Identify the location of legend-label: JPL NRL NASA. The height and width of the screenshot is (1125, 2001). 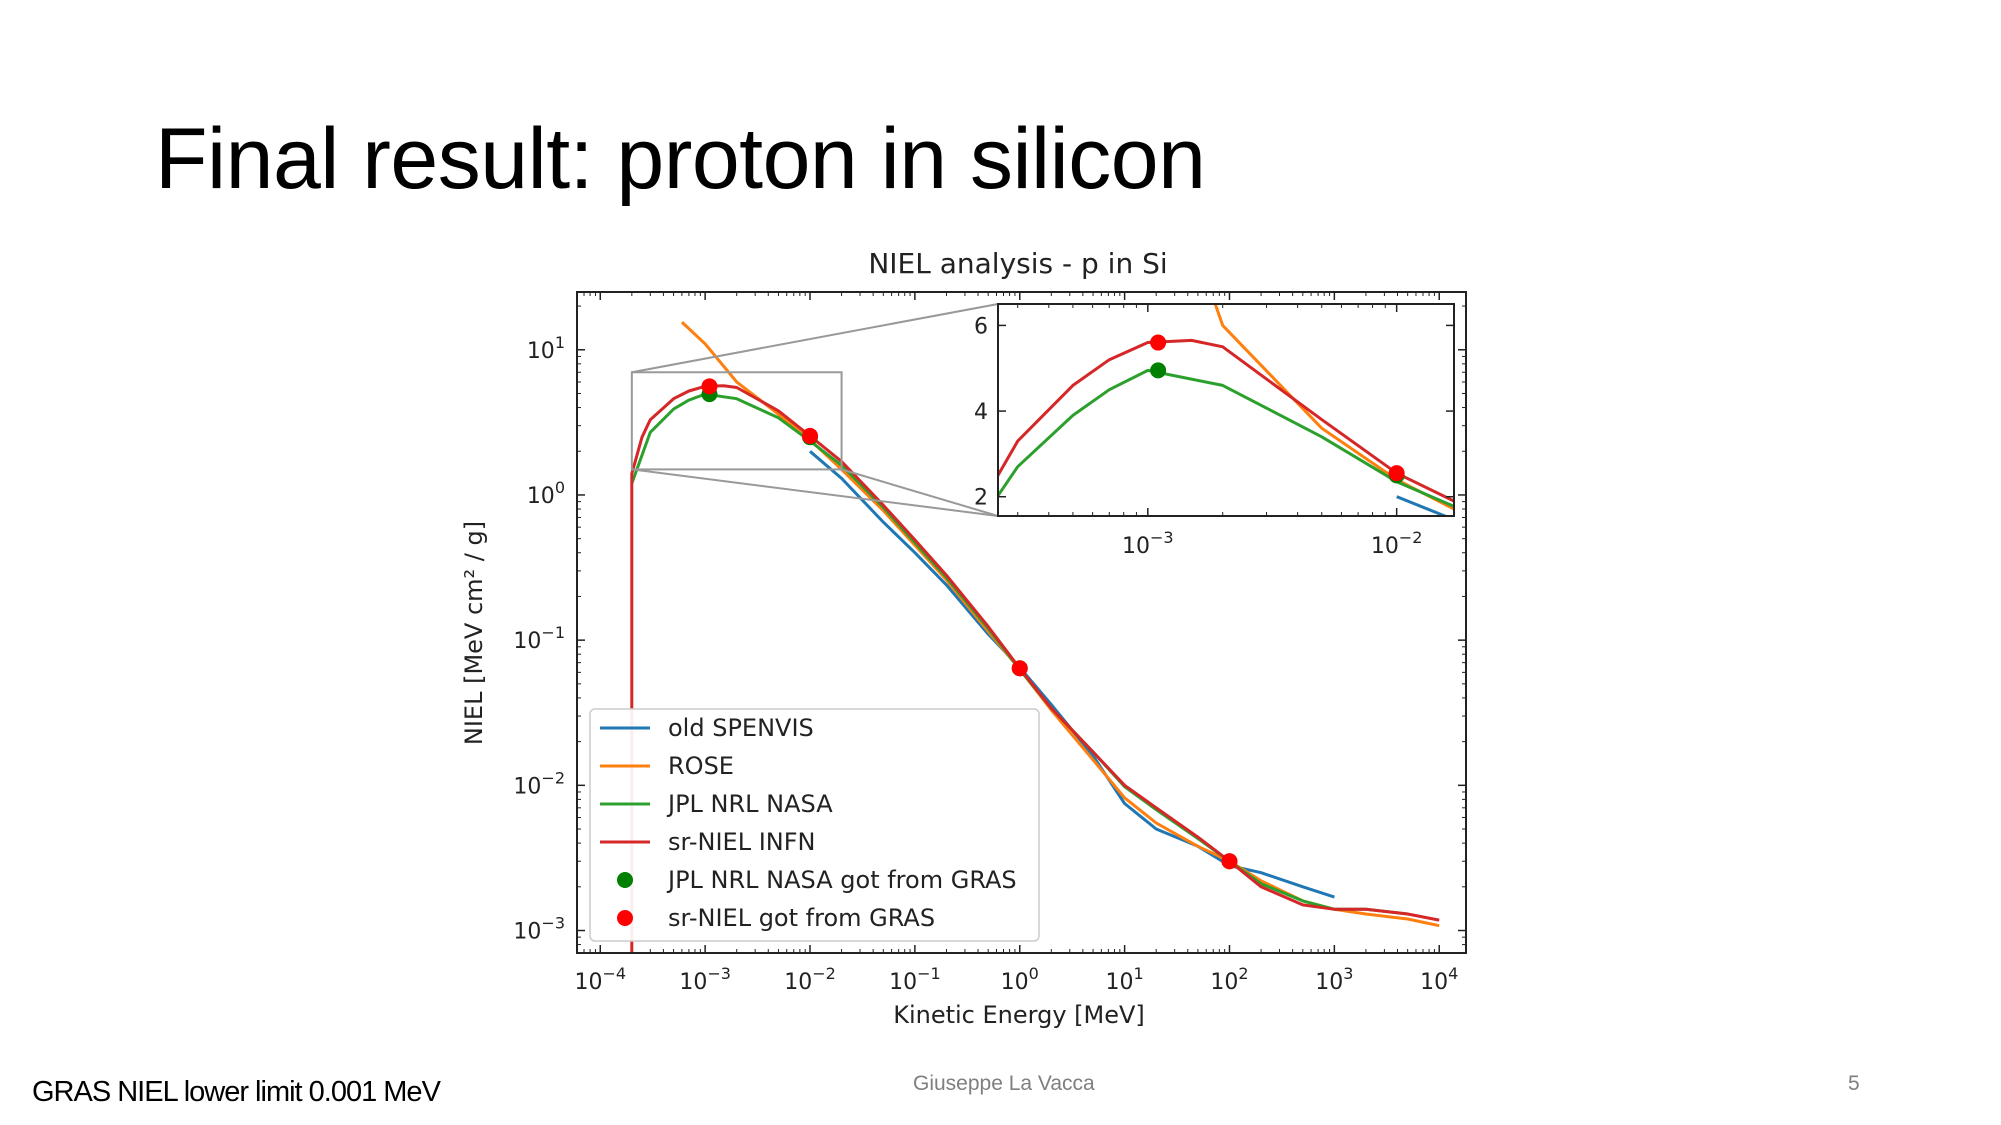
(749, 804).